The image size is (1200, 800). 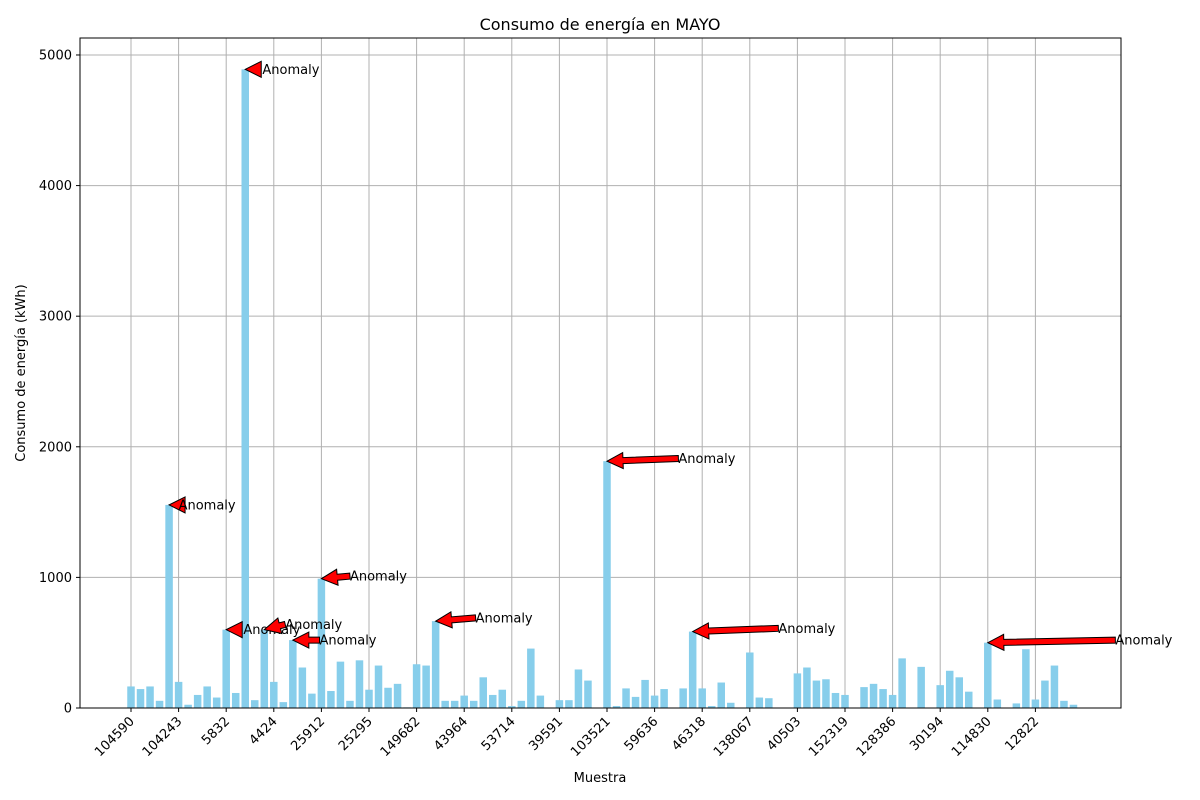 I want to click on x-tick-label: 152319, so click(x=829, y=737).